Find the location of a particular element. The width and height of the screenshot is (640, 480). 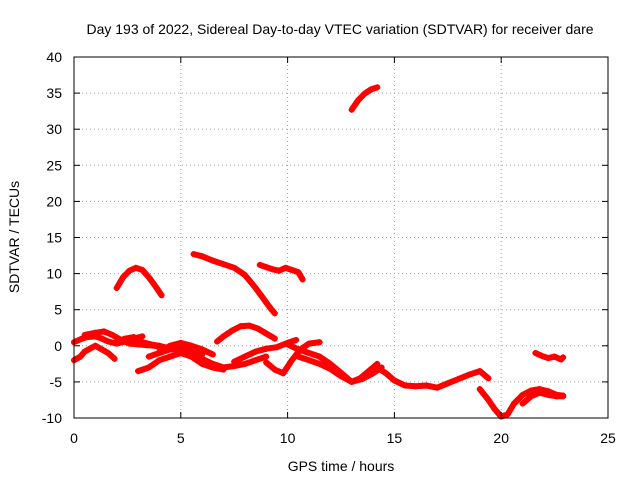

y-tick-label: -5 is located at coordinates (56, 382).